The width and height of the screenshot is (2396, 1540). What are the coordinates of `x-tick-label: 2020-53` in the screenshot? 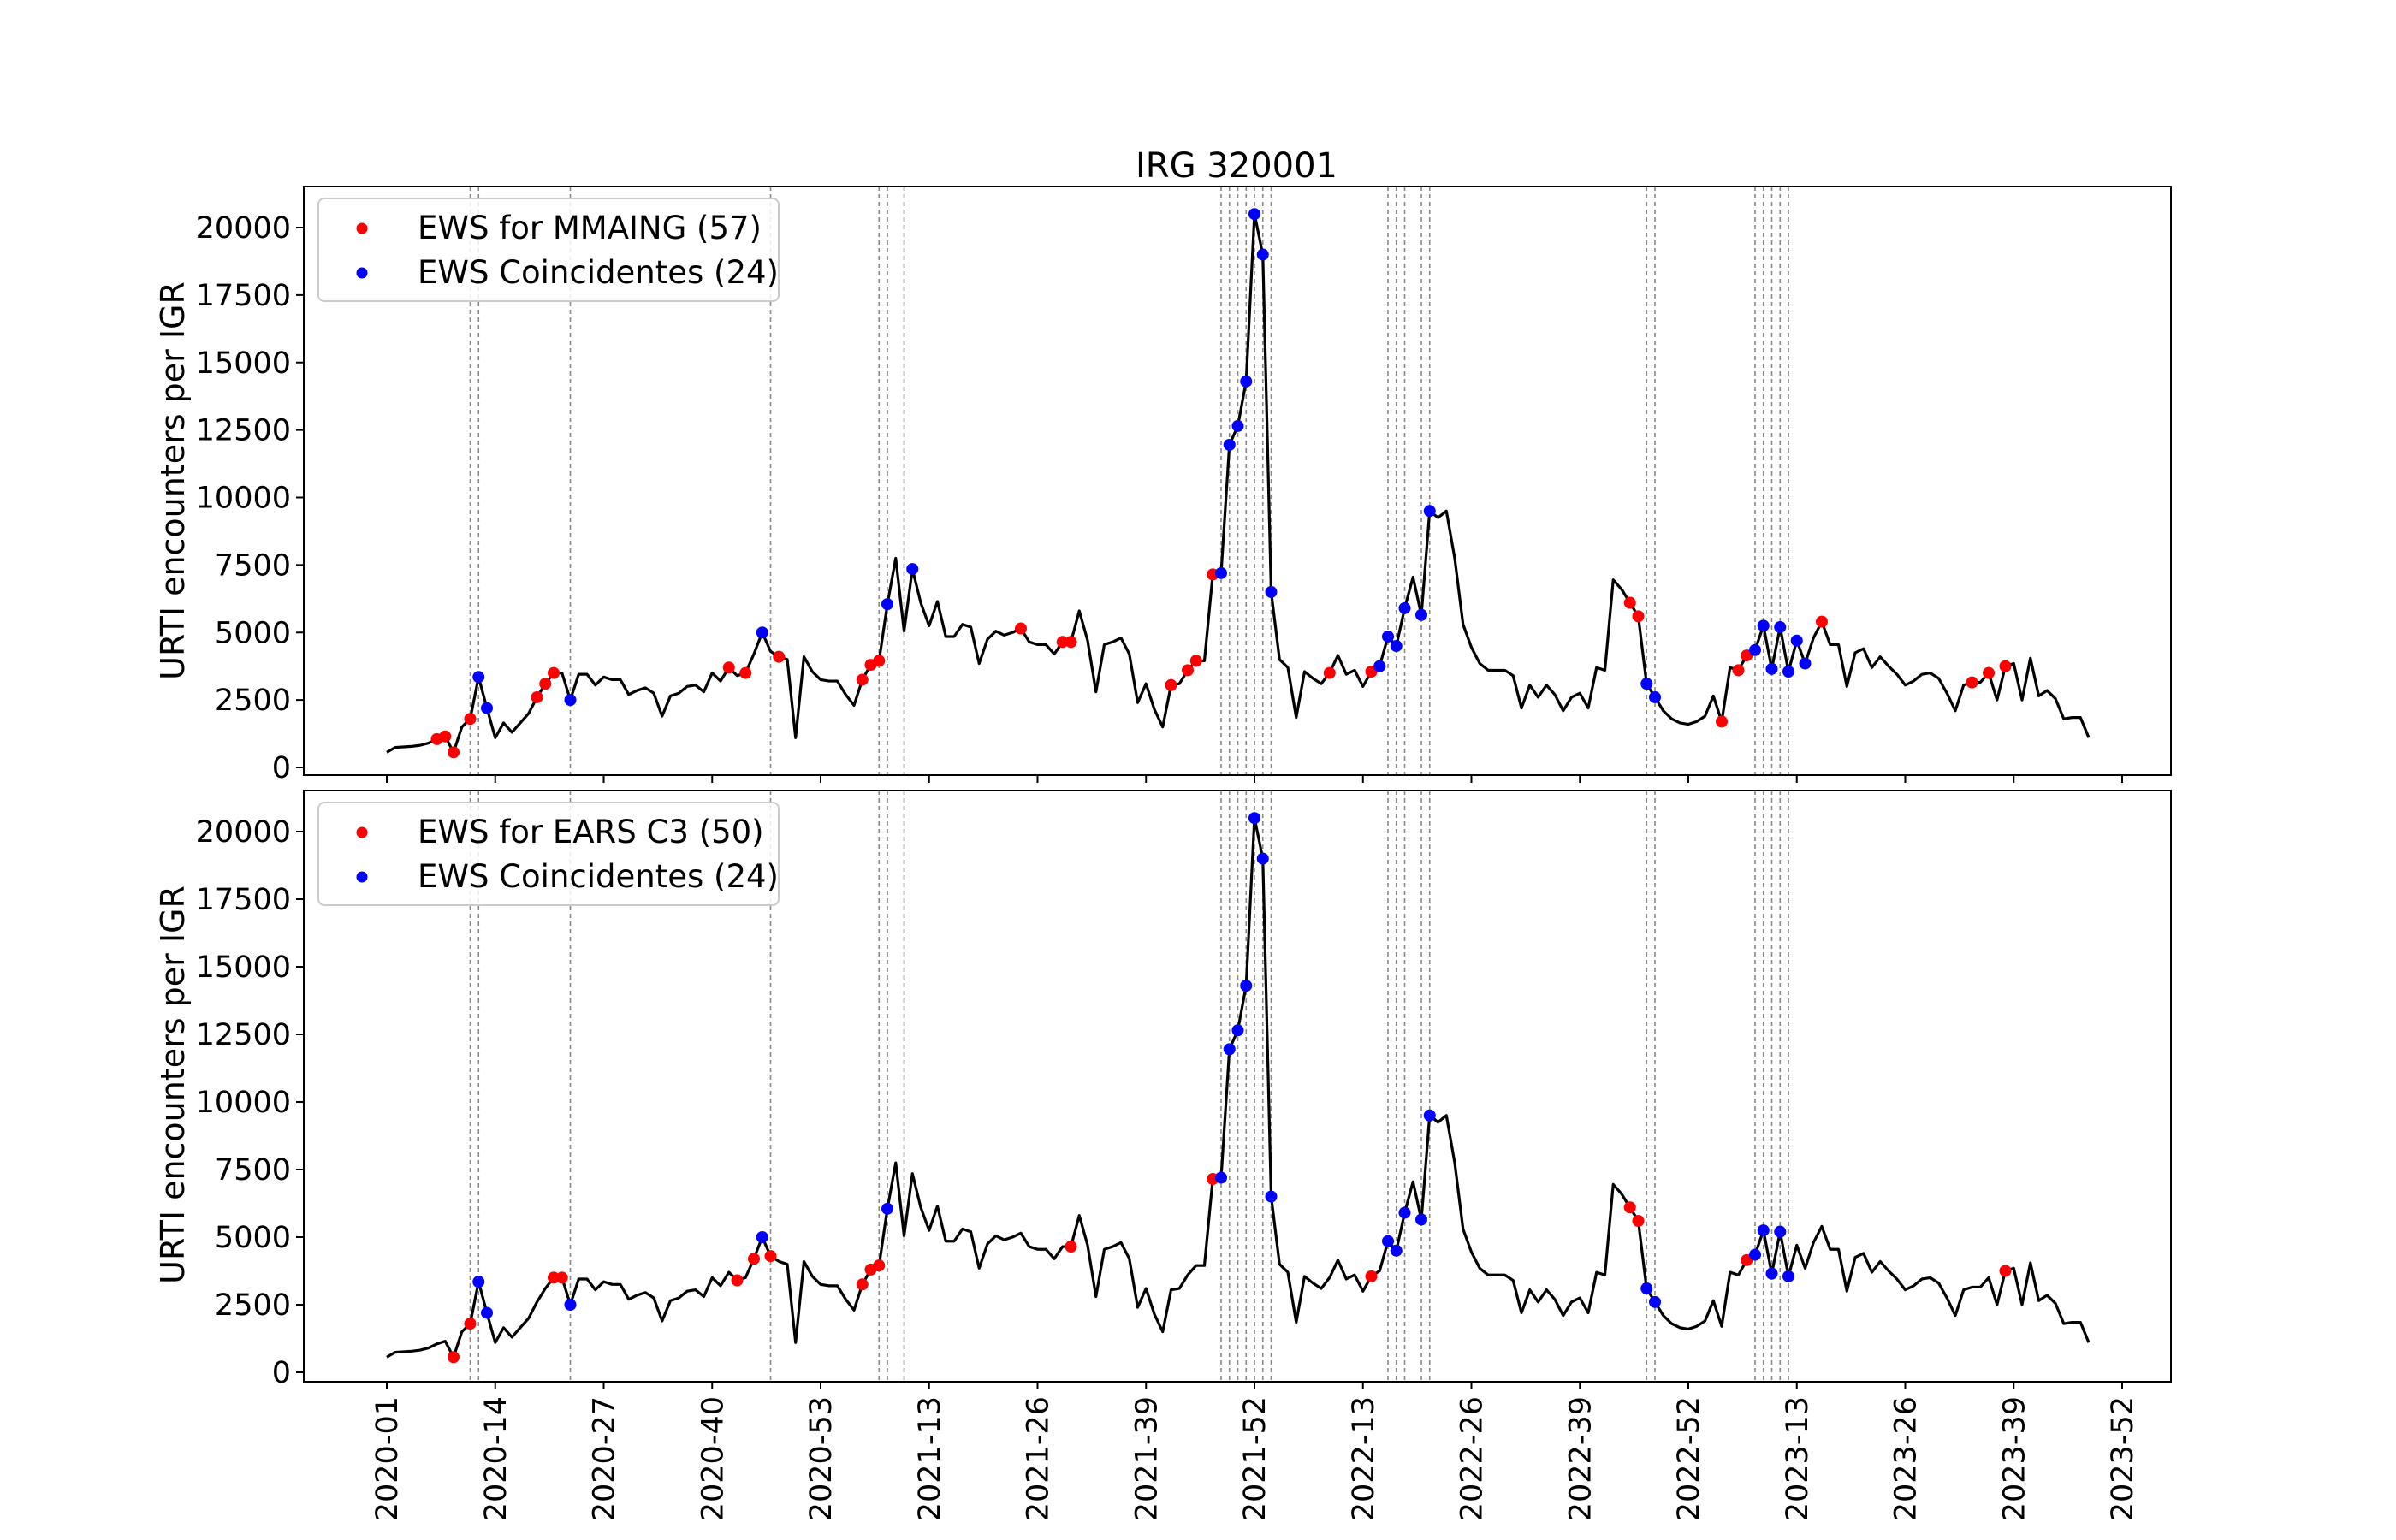 It's located at (822, 1458).